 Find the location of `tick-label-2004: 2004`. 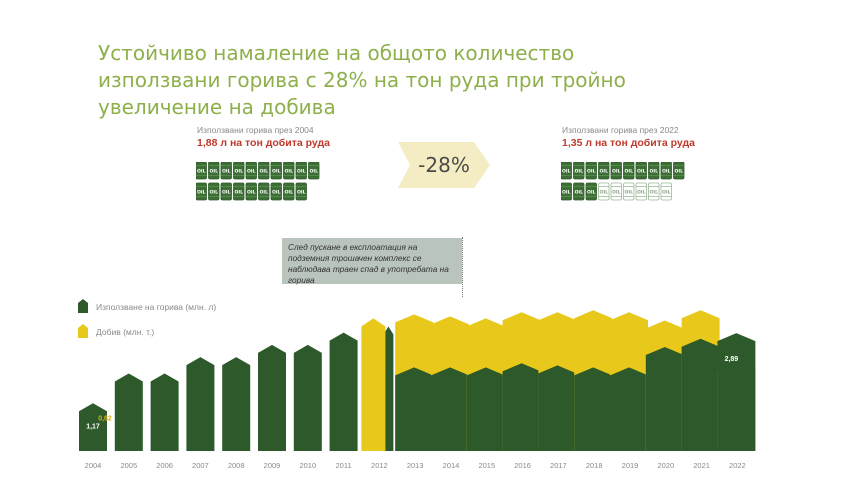

tick-label-2004: 2004 is located at coordinates (93, 465).